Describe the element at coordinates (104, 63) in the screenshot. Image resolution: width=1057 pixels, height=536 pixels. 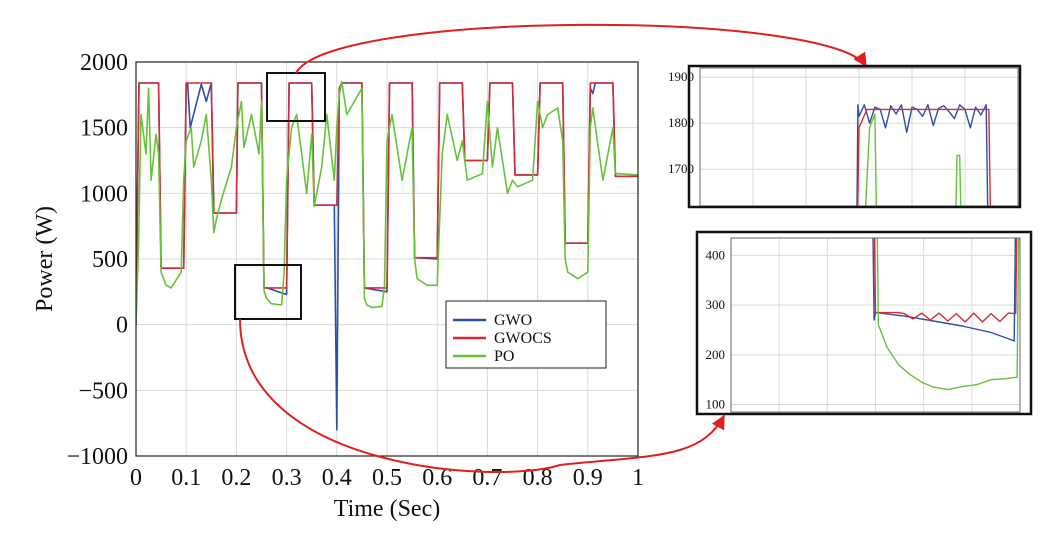
I see `y-tick-label: 2000` at that location.